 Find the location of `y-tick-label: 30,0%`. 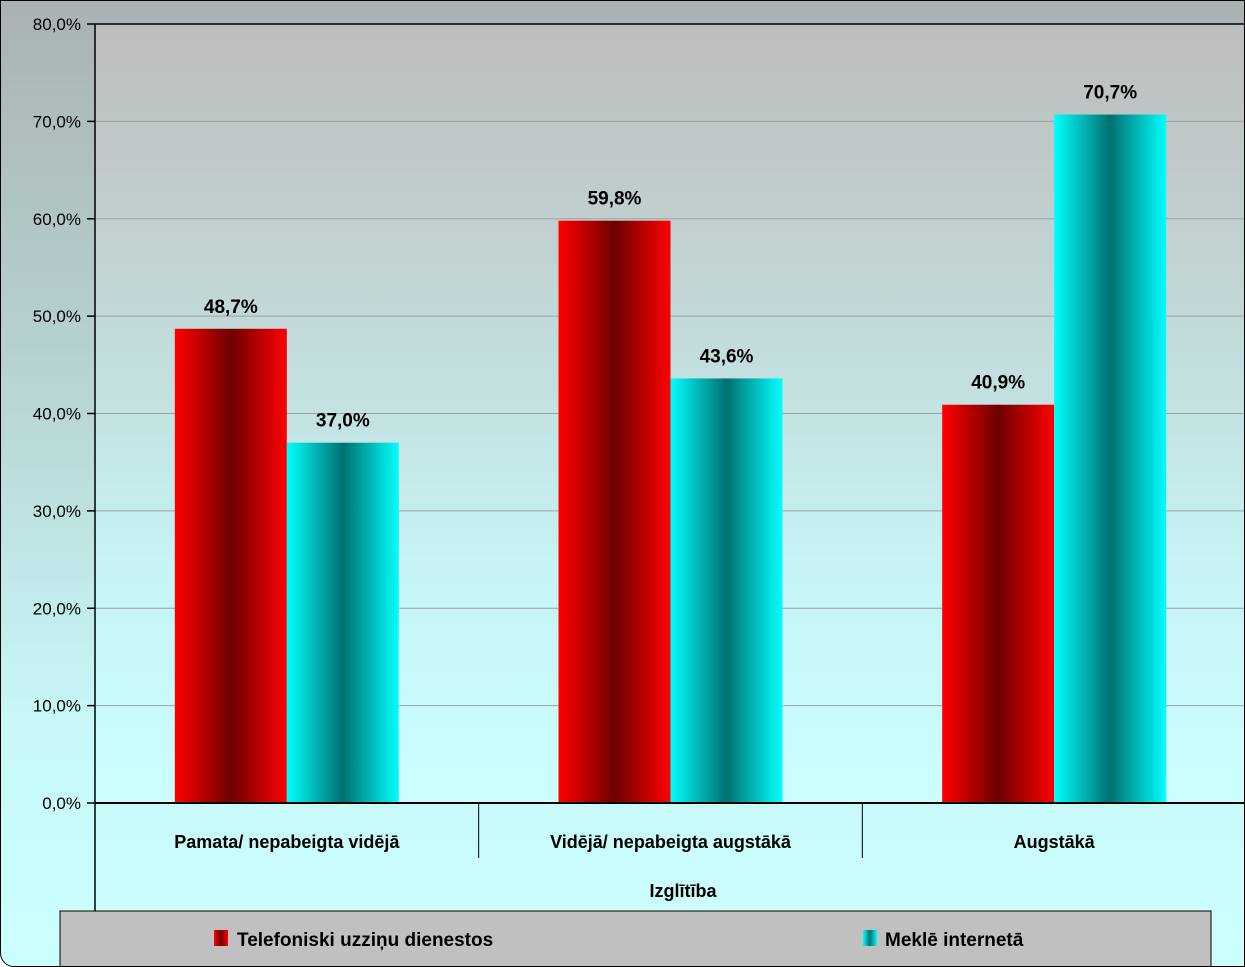

y-tick-label: 30,0% is located at coordinates (57, 511).